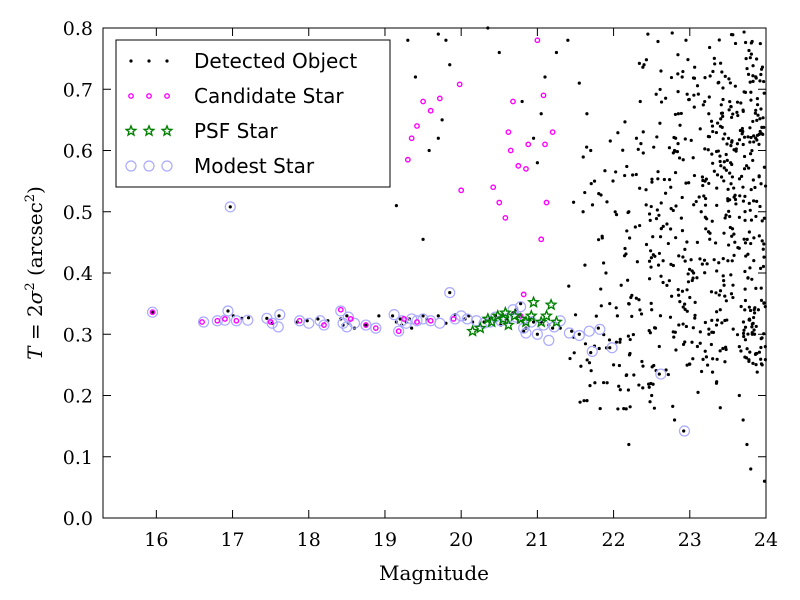 This screenshot has width=800, height=600. What do you see at coordinates (236, 131) in the screenshot?
I see `legend-label: PSF Star` at bounding box center [236, 131].